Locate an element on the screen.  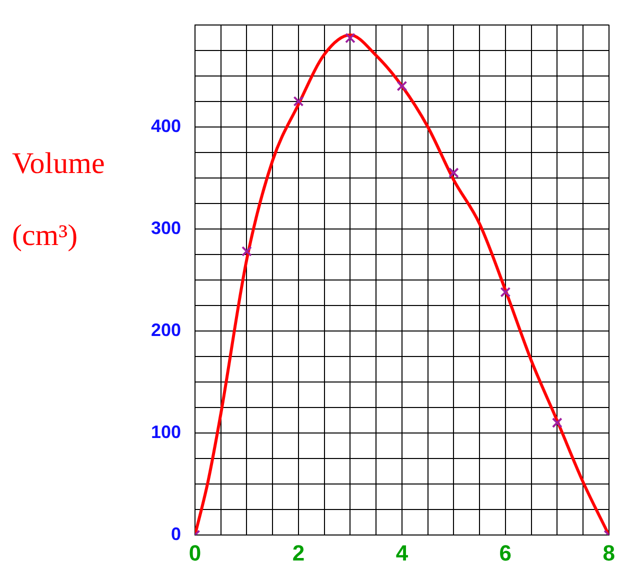
x-tick-label: 8 is located at coordinates (609, 553).